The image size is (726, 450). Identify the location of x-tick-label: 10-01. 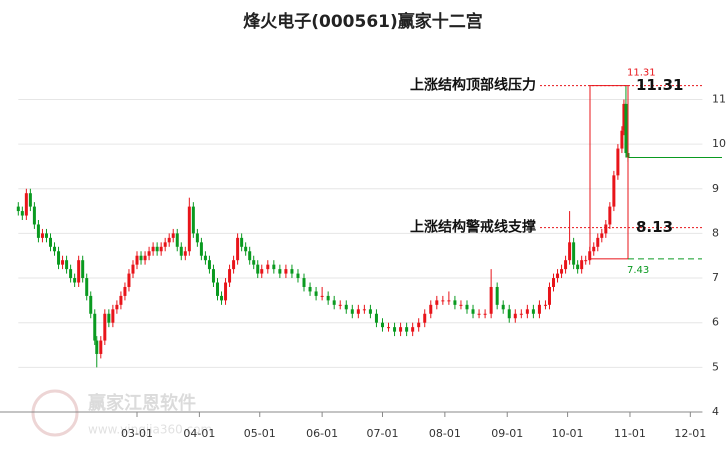
(568, 433).